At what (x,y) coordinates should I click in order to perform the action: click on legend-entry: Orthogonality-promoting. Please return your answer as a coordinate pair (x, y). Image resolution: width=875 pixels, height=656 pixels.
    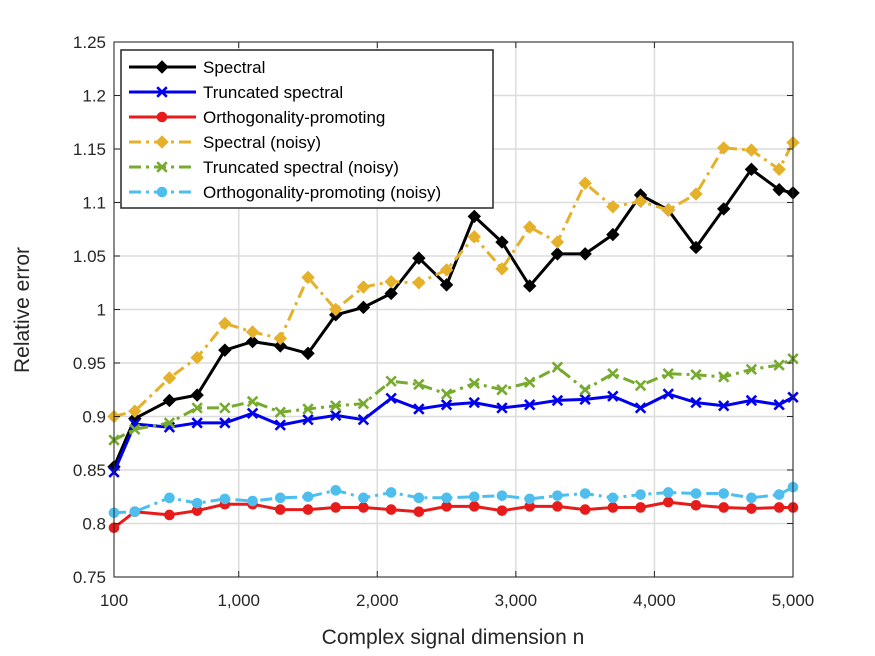
    Looking at the image, I should click on (257, 117).